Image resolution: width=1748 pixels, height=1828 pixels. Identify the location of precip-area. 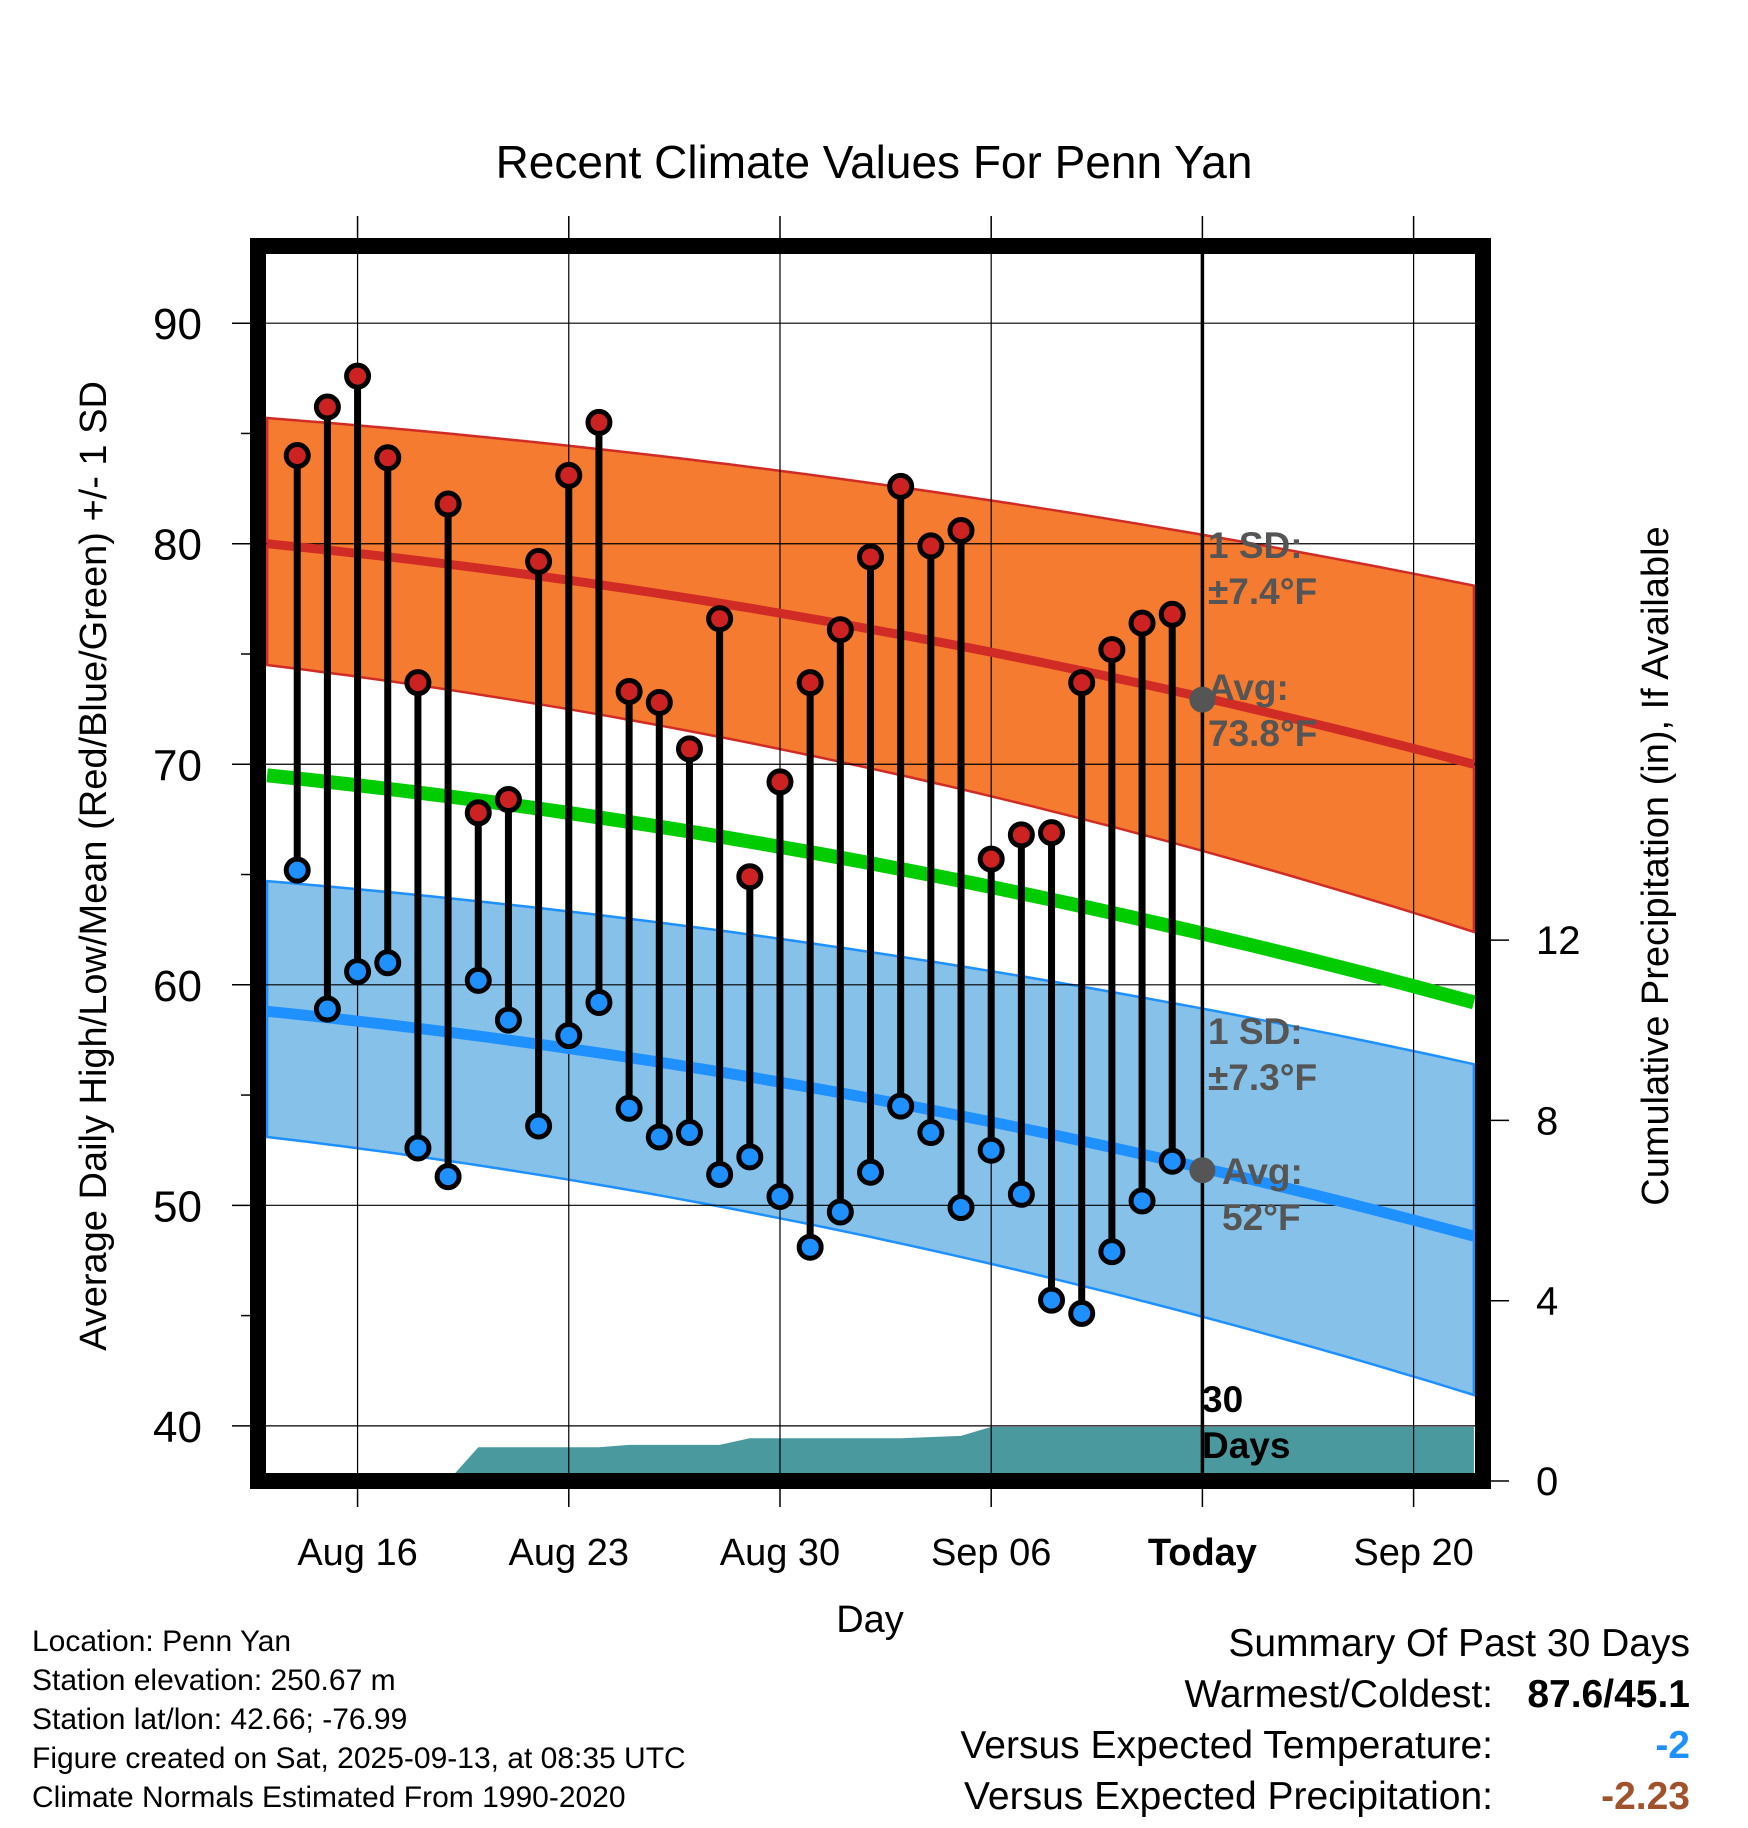
(870, 1453).